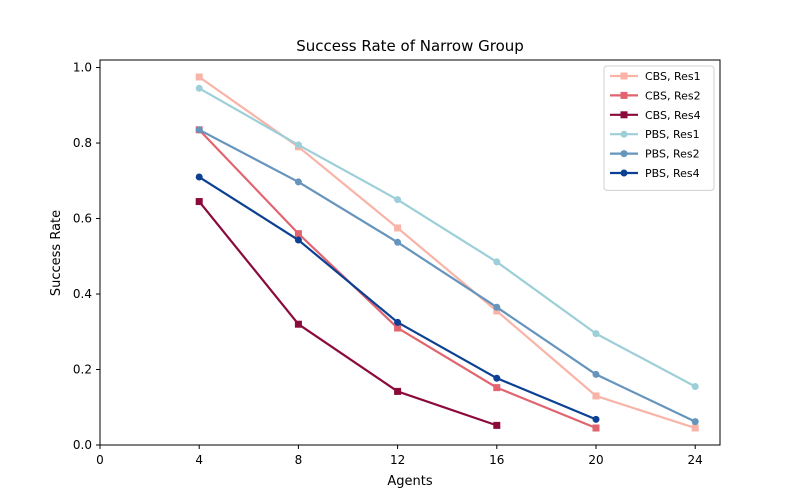  I want to click on legend-item: PBS, Res4, so click(655, 173).